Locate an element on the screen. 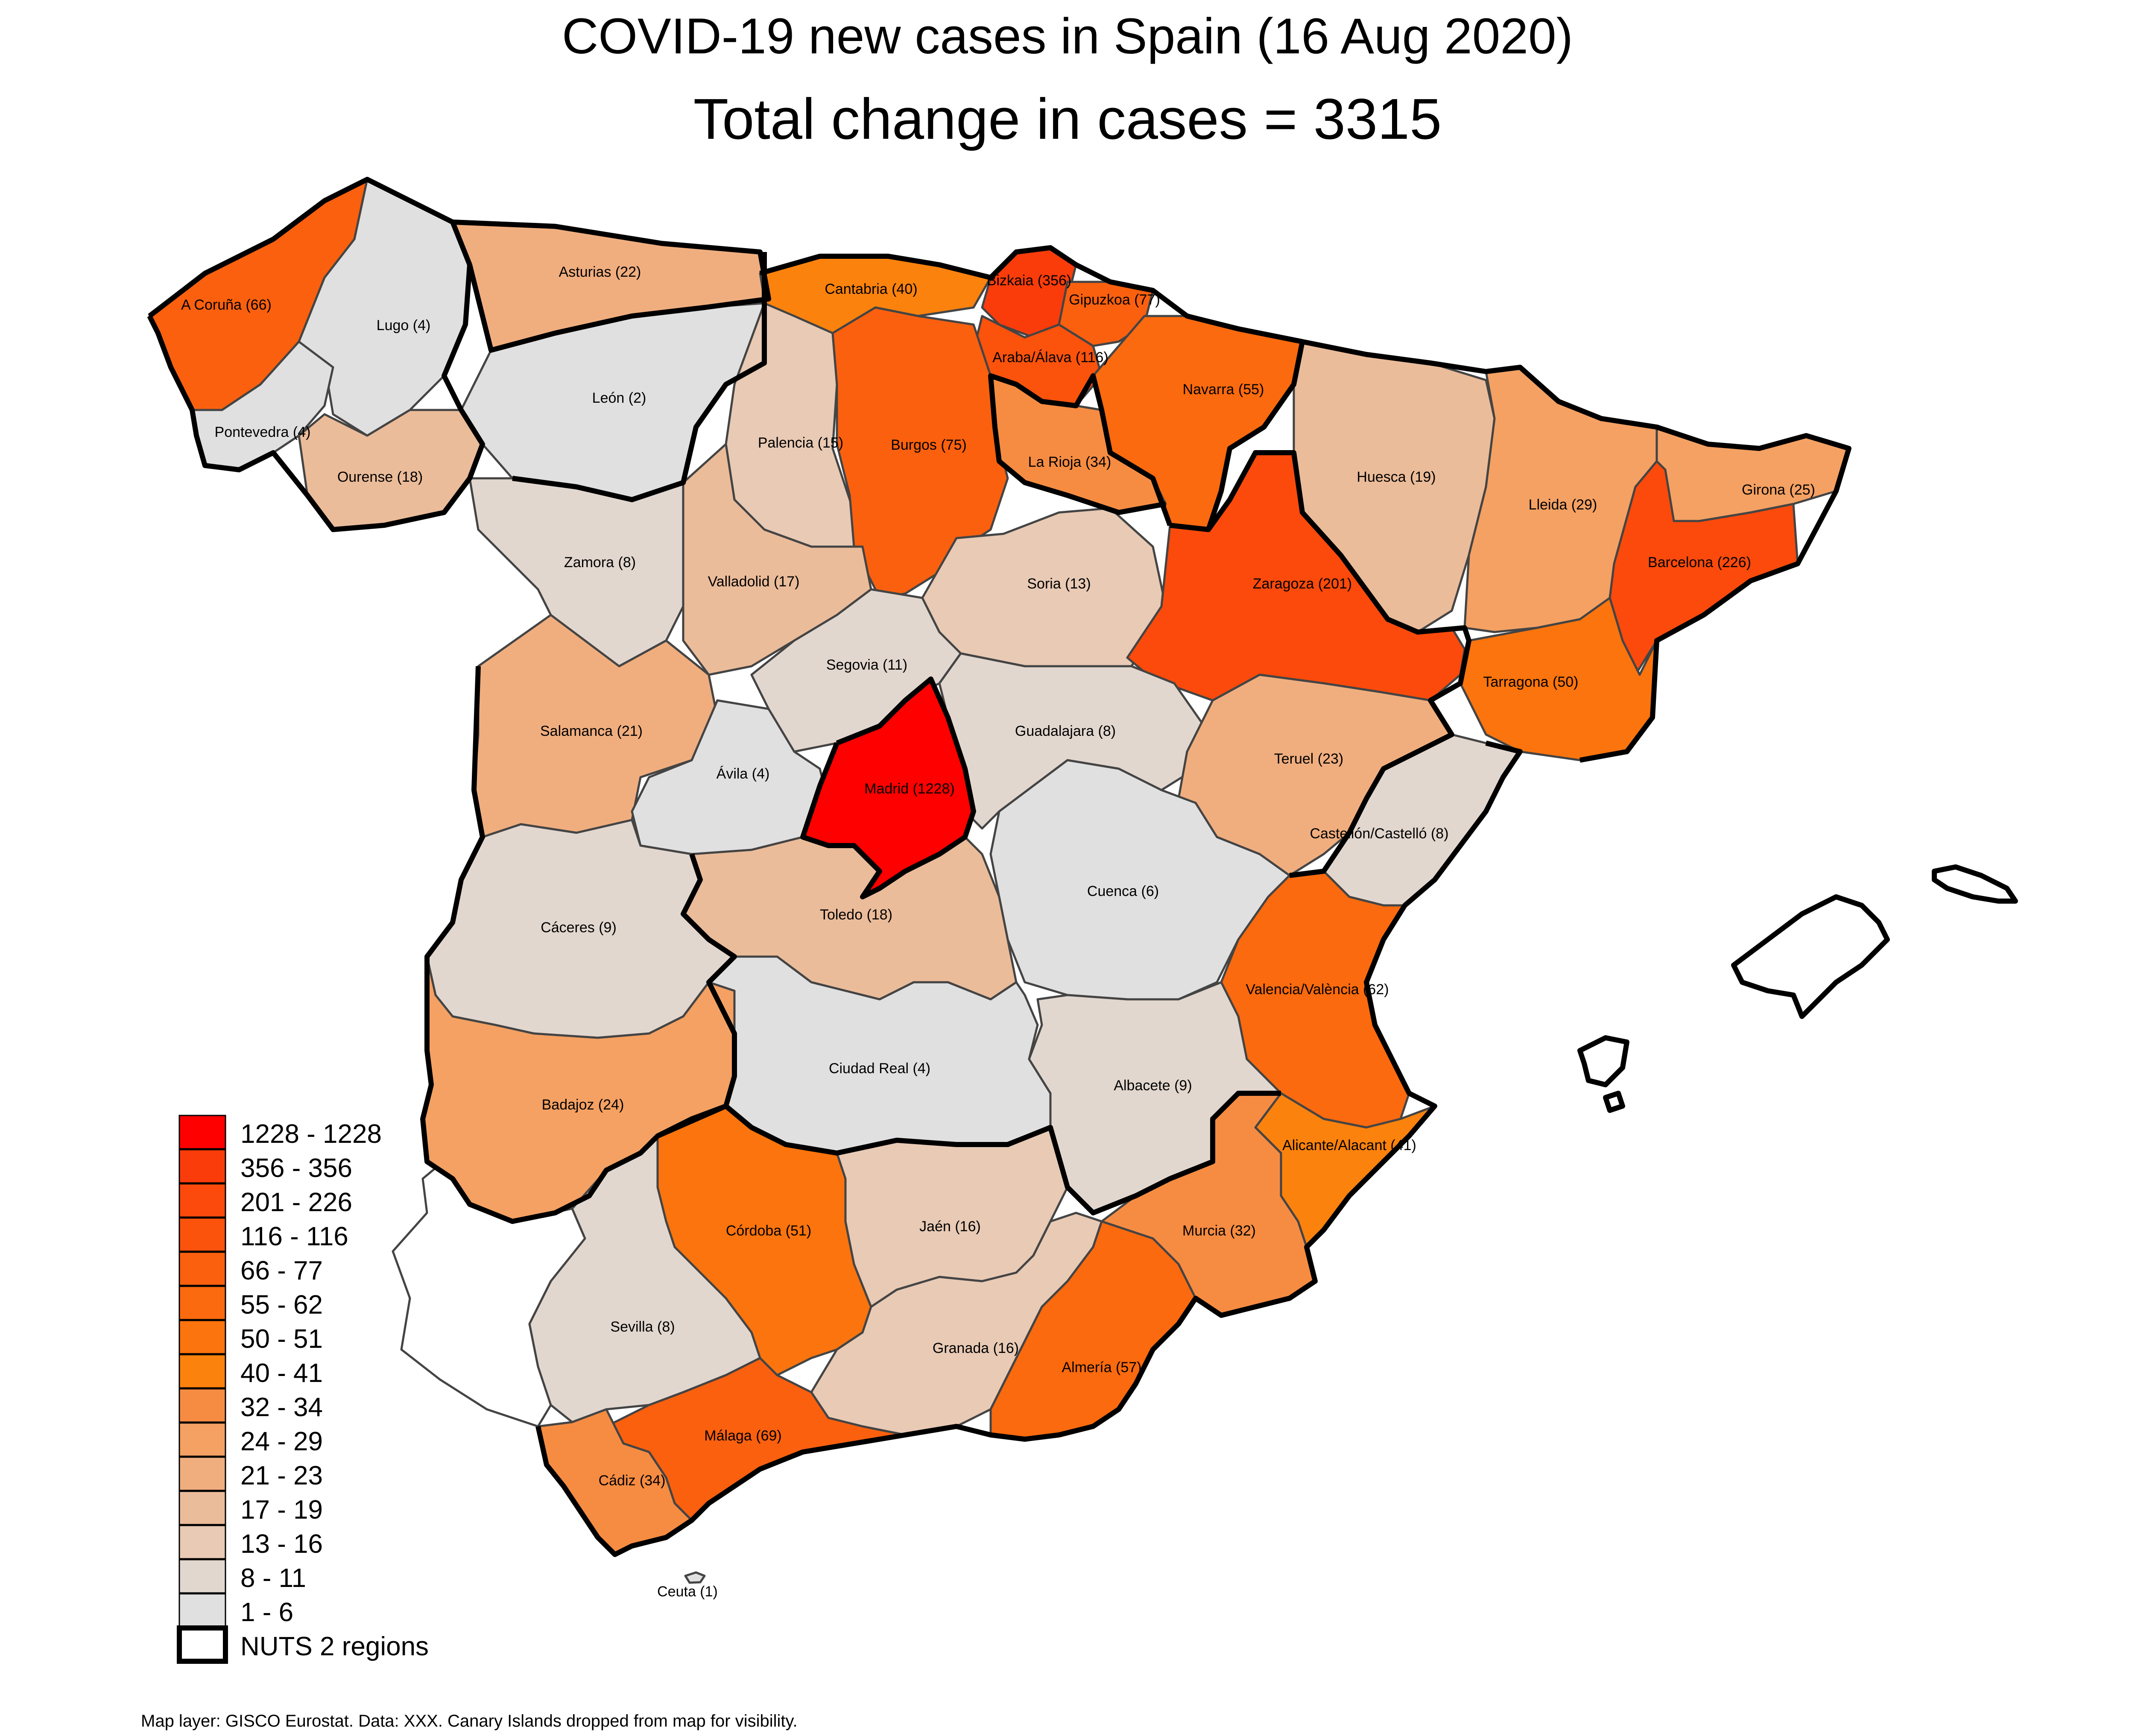 The image size is (2135, 1736). label-castellon: Castellón/Castelló (8) is located at coordinates (1379, 834).